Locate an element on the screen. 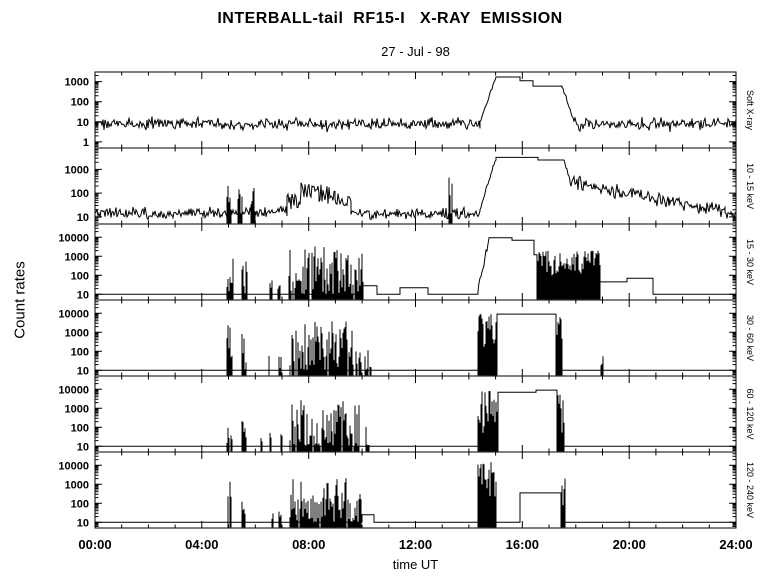 This screenshot has height=579, width=780. x-tick-label: 12:00 is located at coordinates (415, 544).